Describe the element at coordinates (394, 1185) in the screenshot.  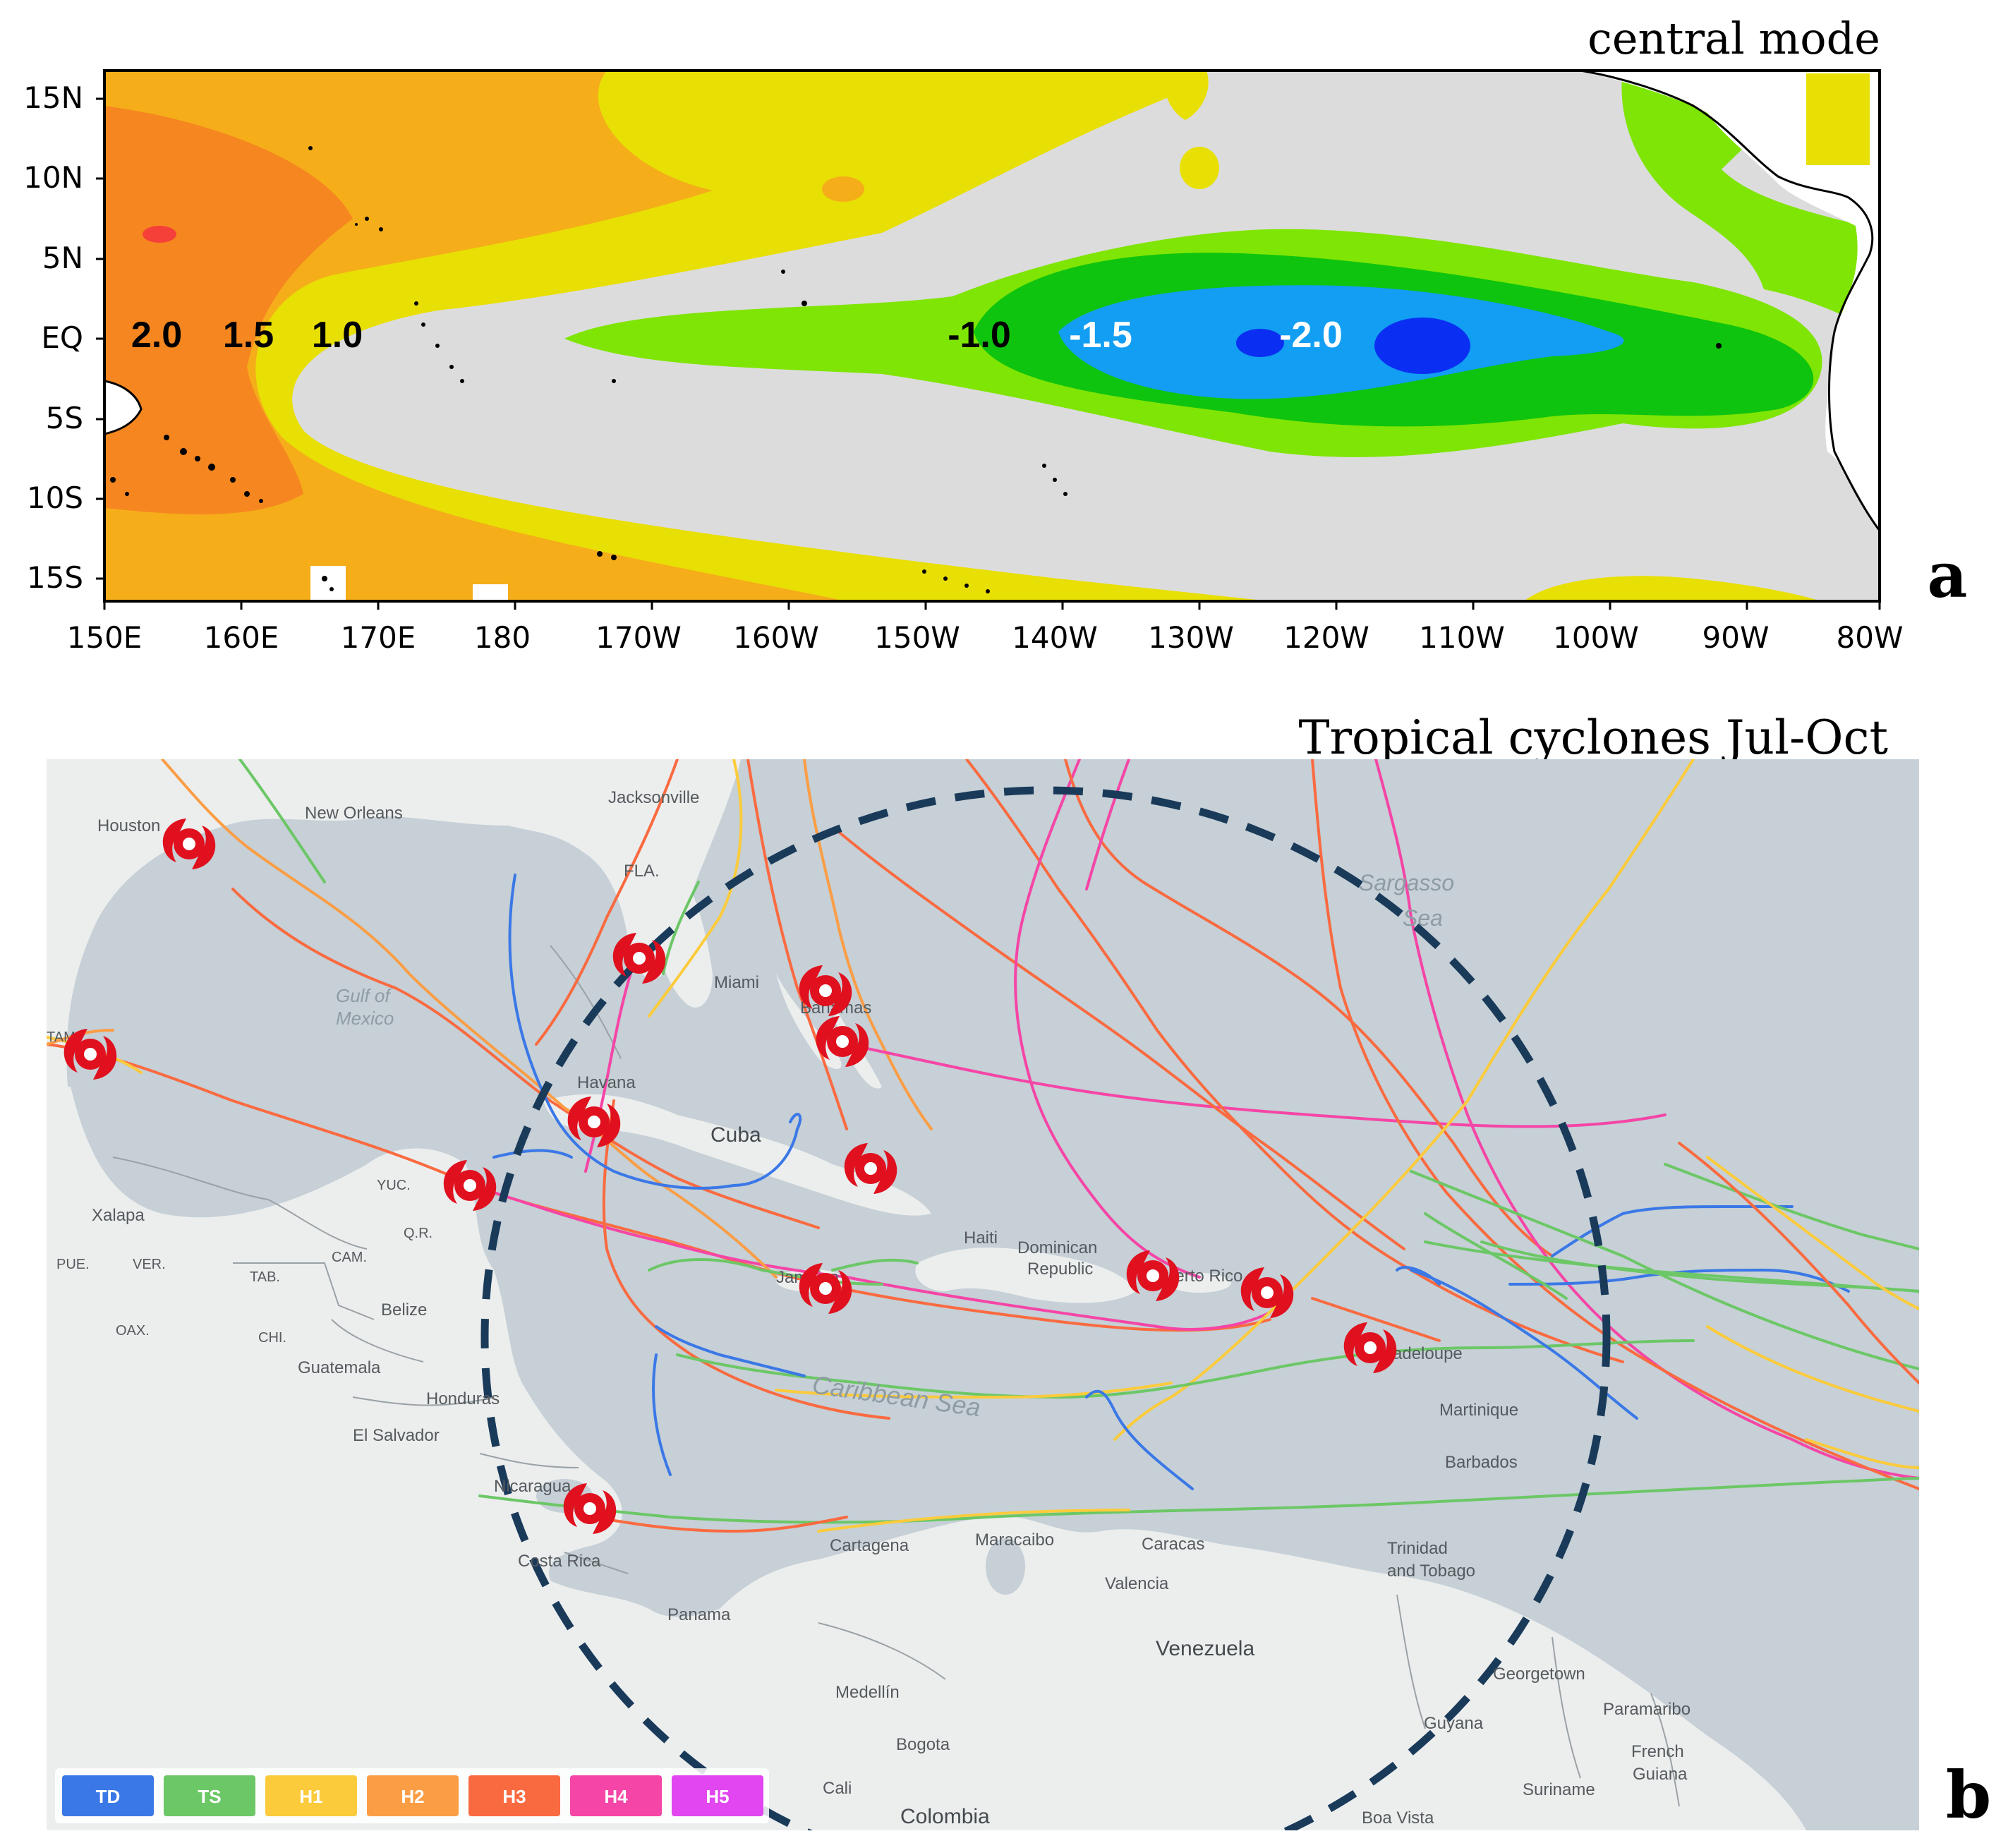
I see `svg-text: YUC.` at that location.